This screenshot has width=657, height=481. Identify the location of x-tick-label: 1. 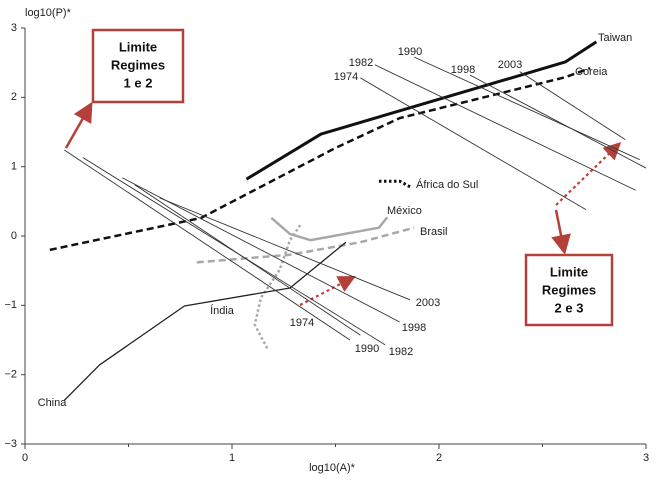
(232, 458).